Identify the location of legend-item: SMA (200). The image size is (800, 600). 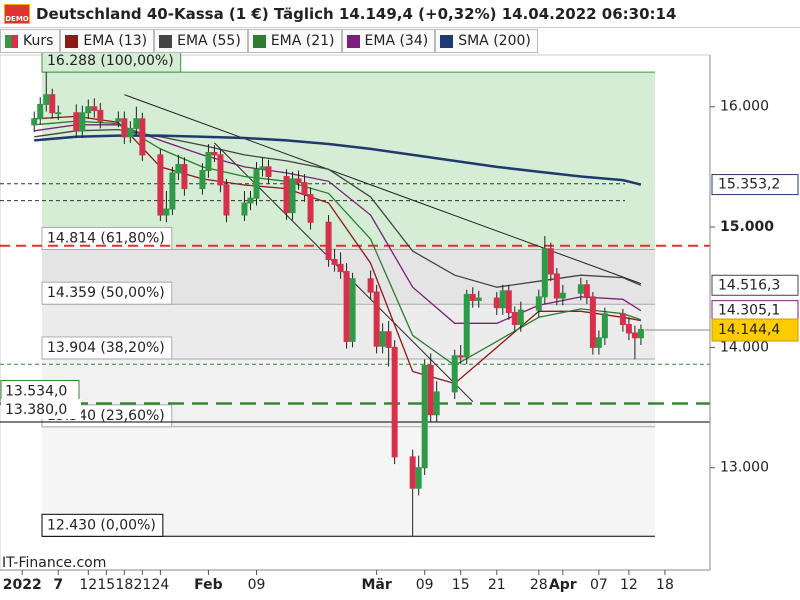
(486, 41).